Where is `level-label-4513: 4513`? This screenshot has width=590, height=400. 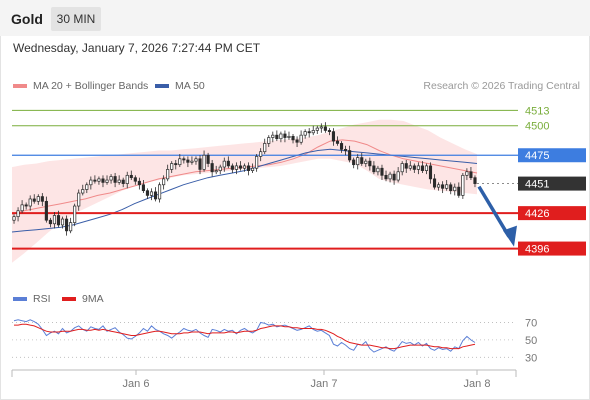
level-label-4513: 4513 is located at coordinates (537, 111).